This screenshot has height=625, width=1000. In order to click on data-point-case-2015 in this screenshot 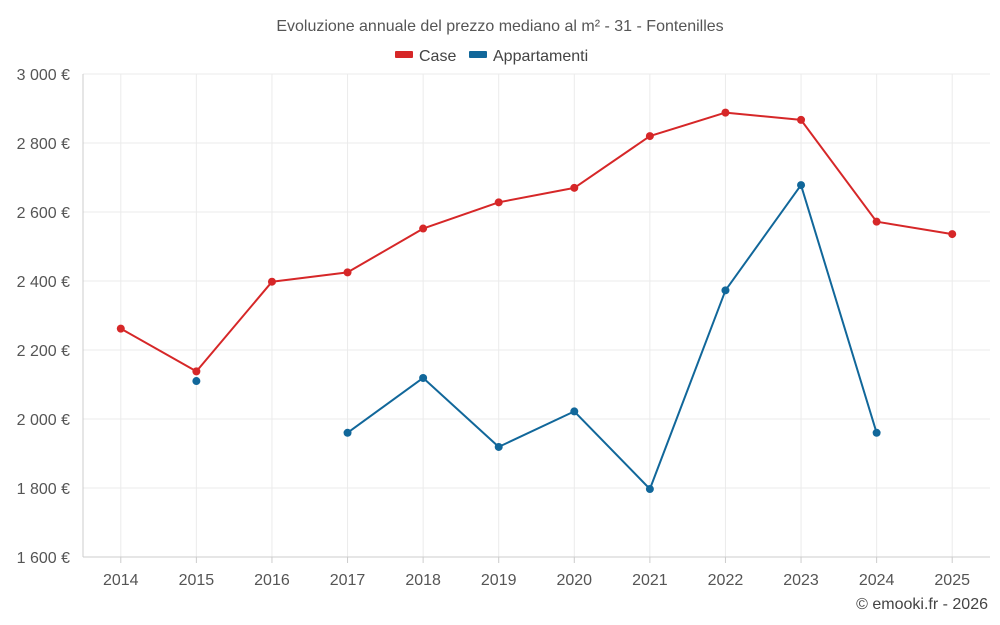, I will do `click(196, 371)`.